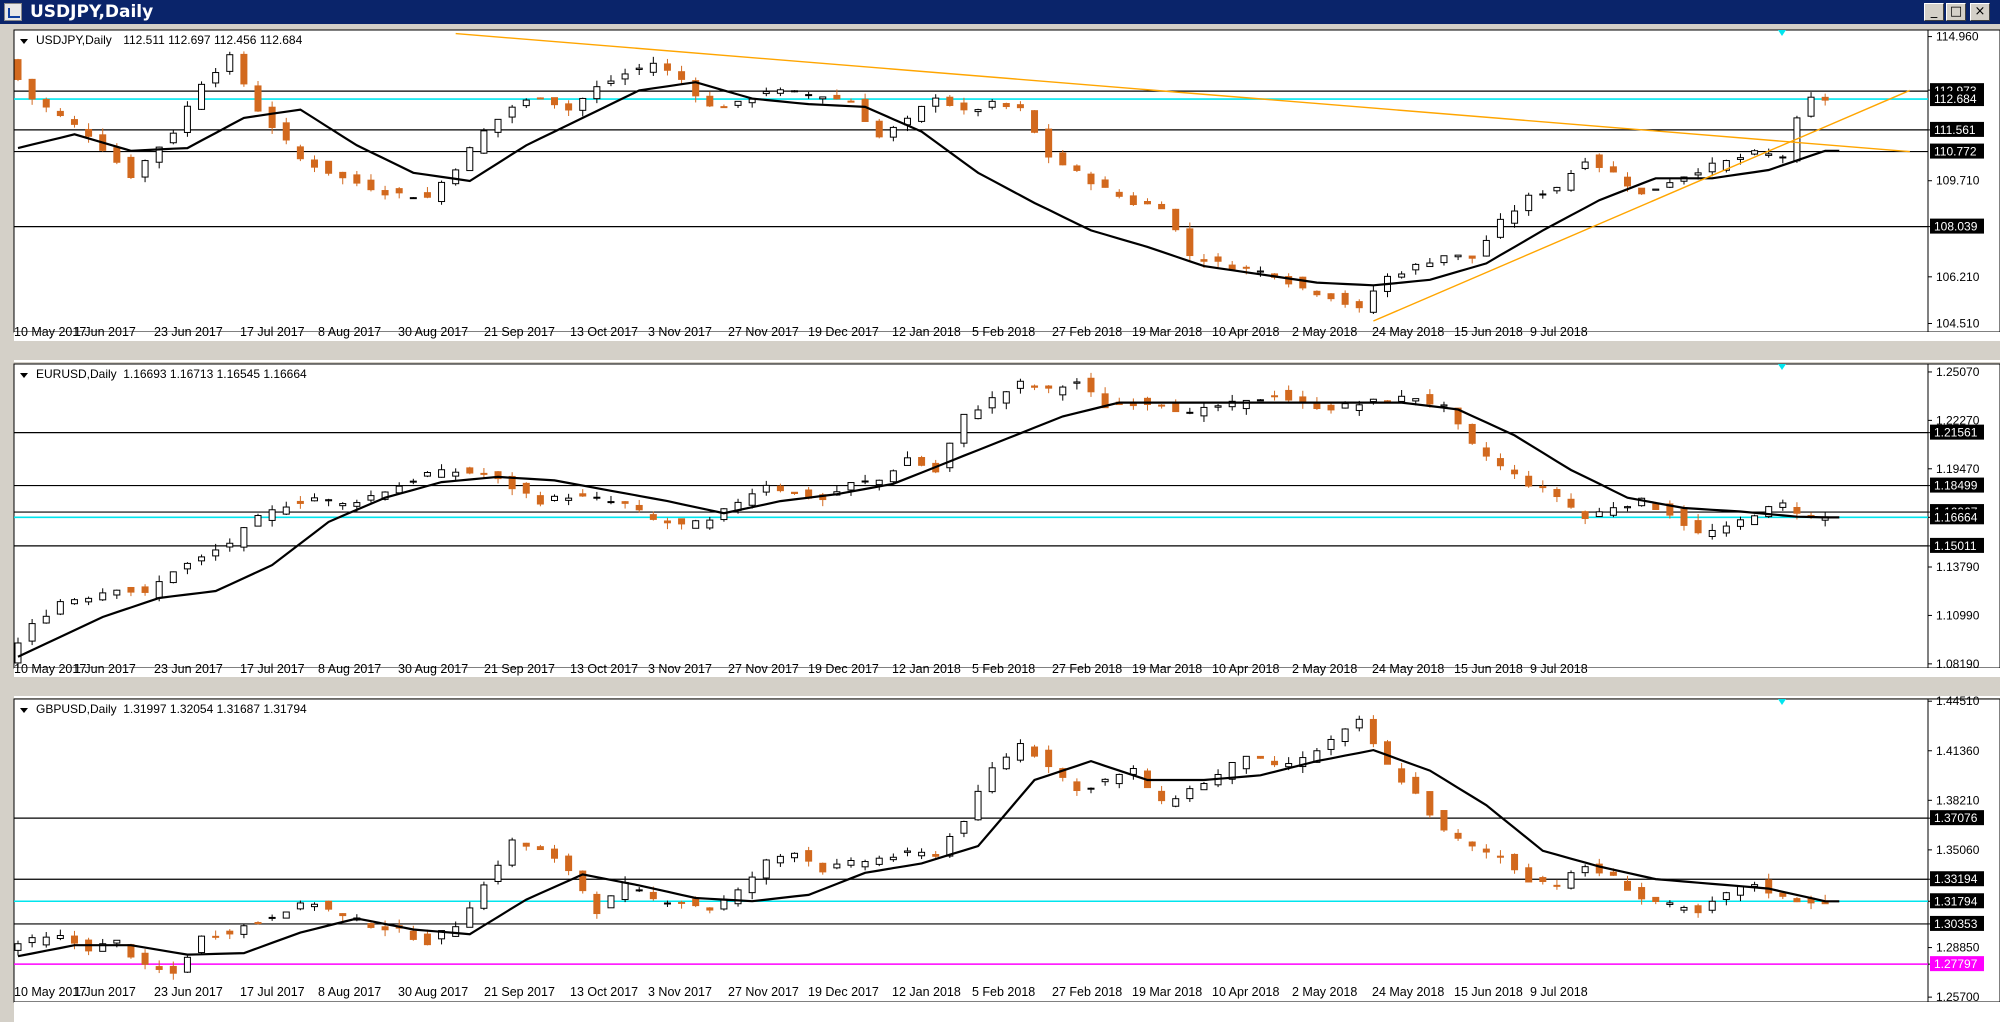 The width and height of the screenshot is (2000, 1022). What do you see at coordinates (1957, 545) in the screenshot?
I see `price-tag` at bounding box center [1957, 545].